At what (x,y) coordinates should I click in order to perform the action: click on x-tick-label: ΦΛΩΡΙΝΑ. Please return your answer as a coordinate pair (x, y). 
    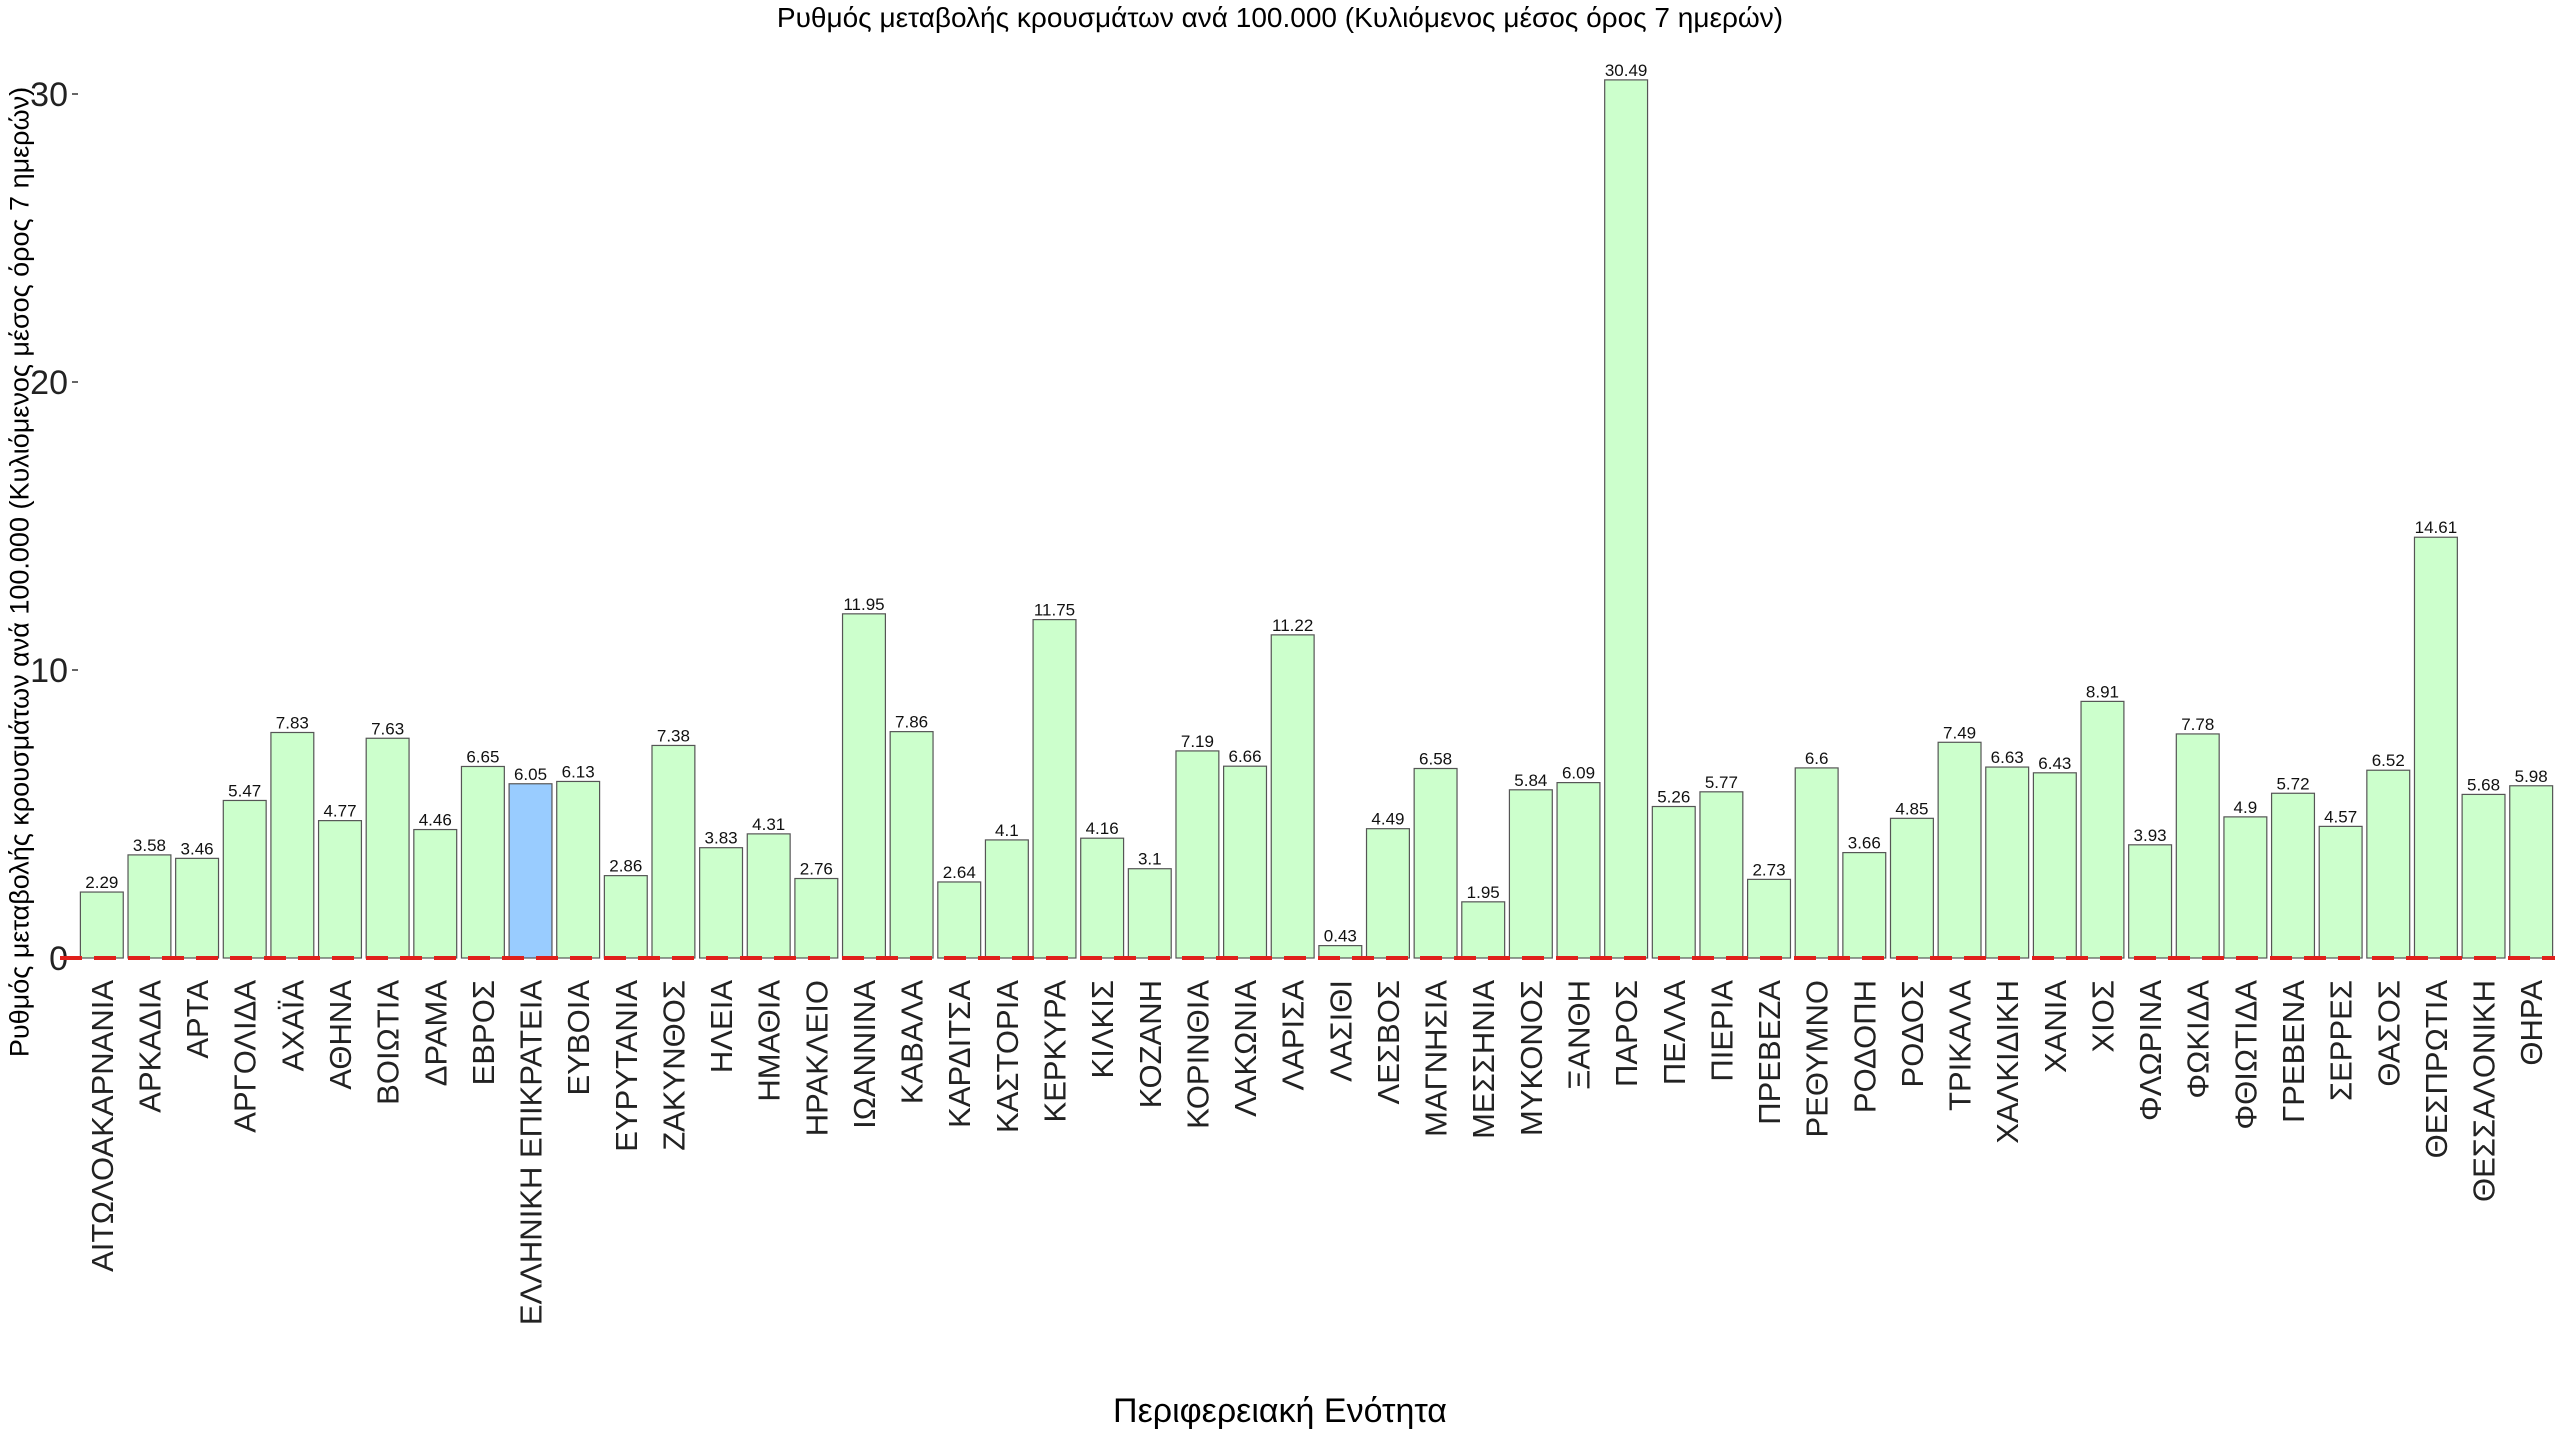
    Looking at the image, I should click on (2150, 1050).